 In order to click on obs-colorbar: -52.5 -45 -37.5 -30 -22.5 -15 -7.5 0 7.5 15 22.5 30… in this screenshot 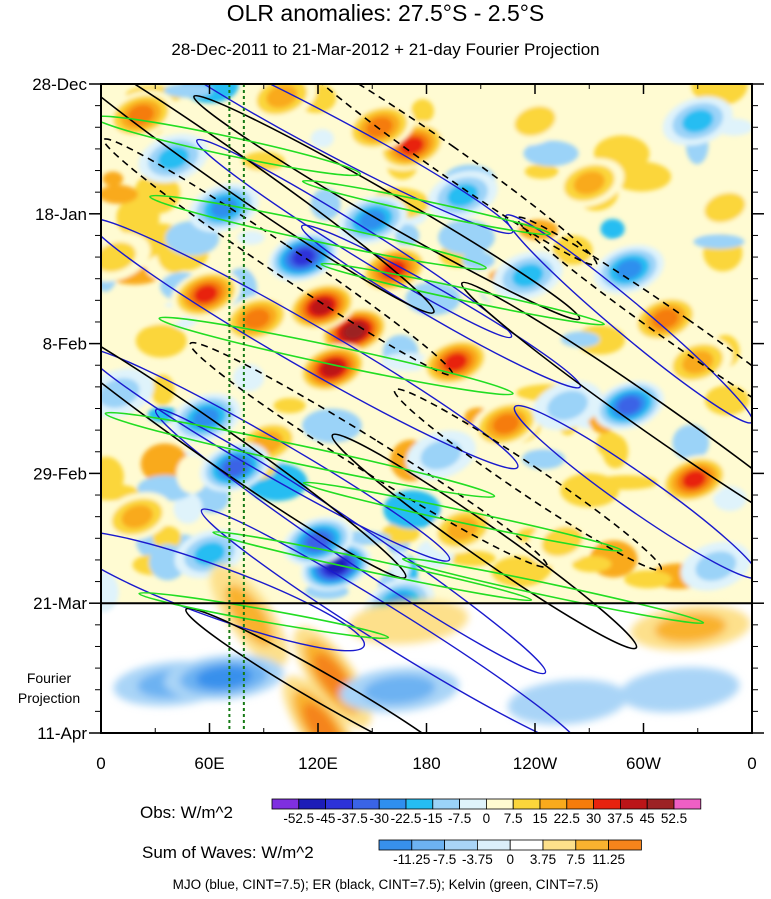, I will do `click(486, 812)`.